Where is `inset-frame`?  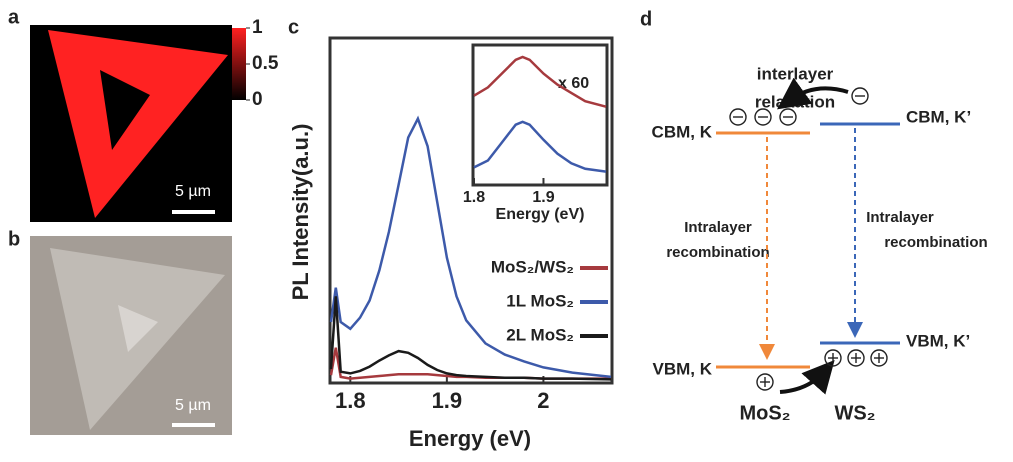 inset-frame is located at coordinates (540, 115).